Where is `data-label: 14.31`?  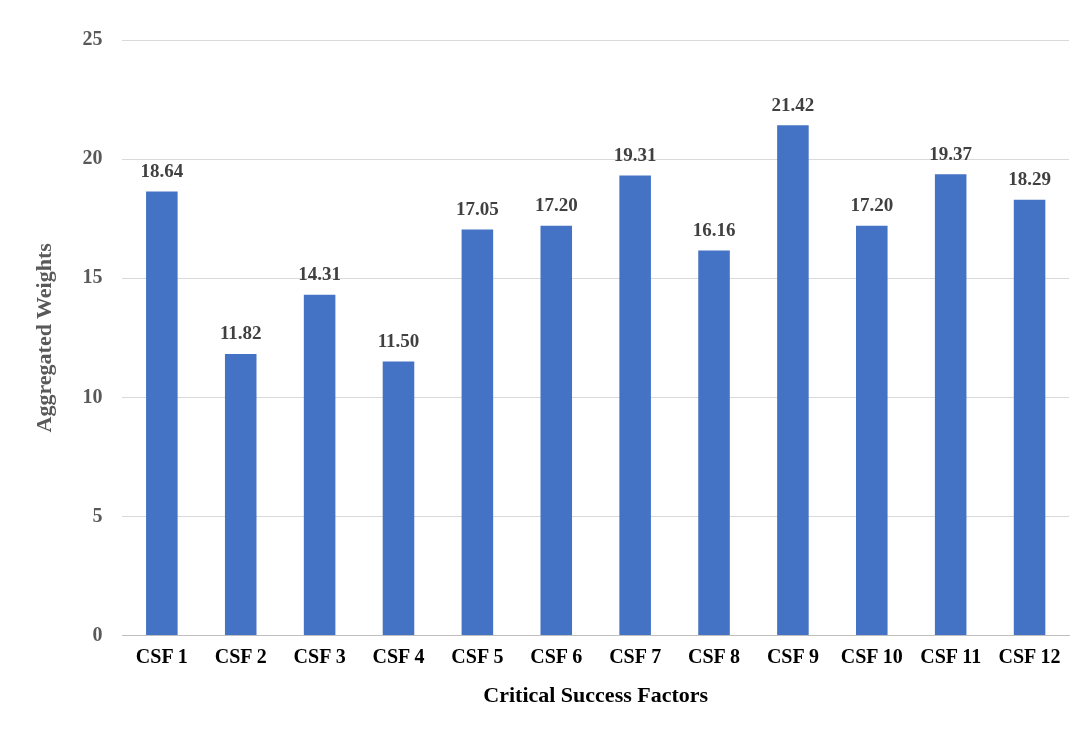
data-label: 14.31 is located at coordinates (319, 274).